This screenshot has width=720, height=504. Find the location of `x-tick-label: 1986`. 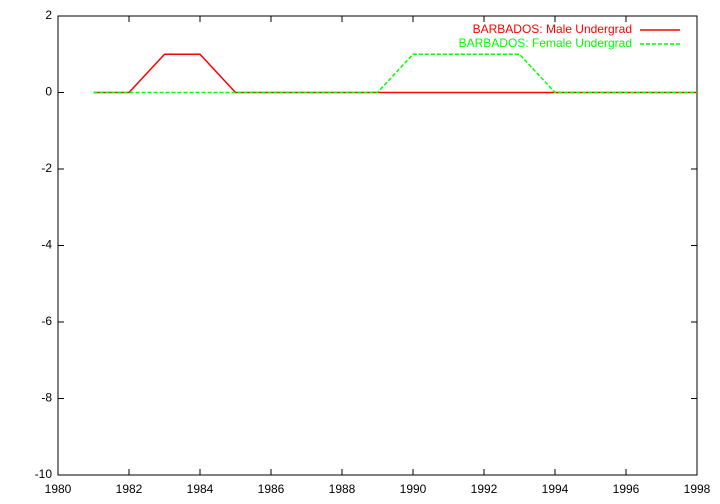

x-tick-label: 1986 is located at coordinates (271, 489).